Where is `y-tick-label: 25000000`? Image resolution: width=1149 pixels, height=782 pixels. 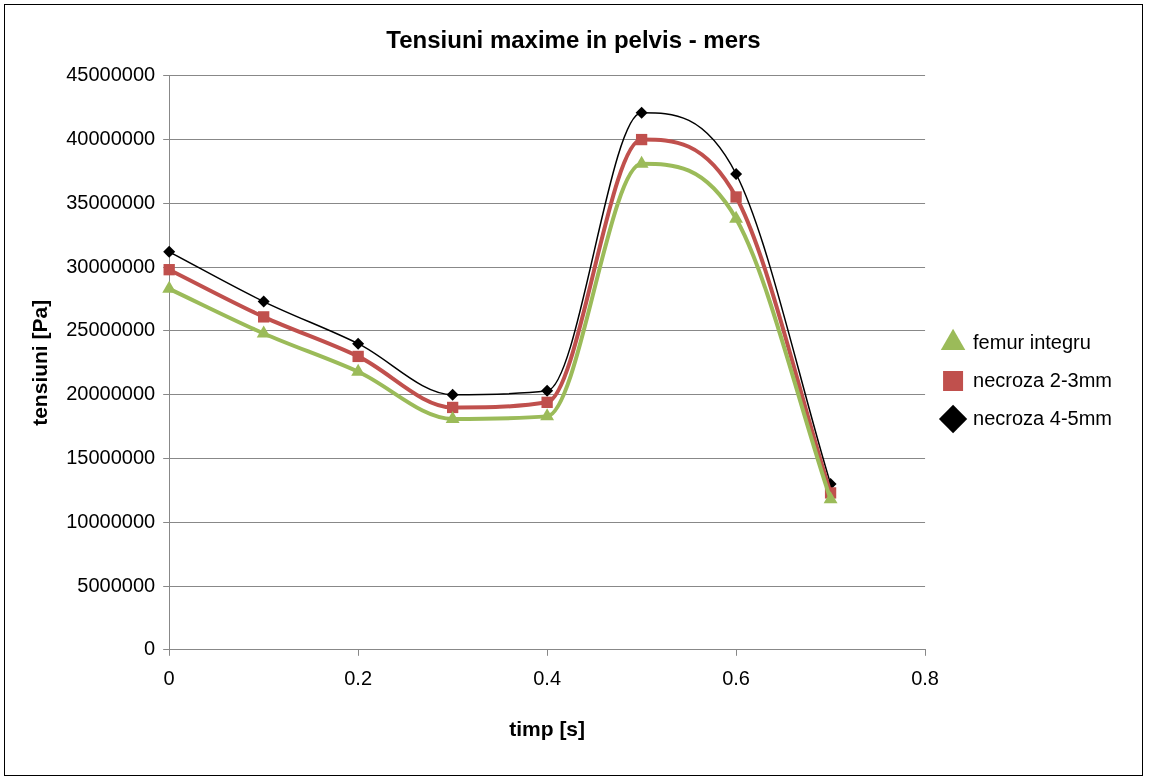 y-tick-label: 25000000 is located at coordinates (111, 329).